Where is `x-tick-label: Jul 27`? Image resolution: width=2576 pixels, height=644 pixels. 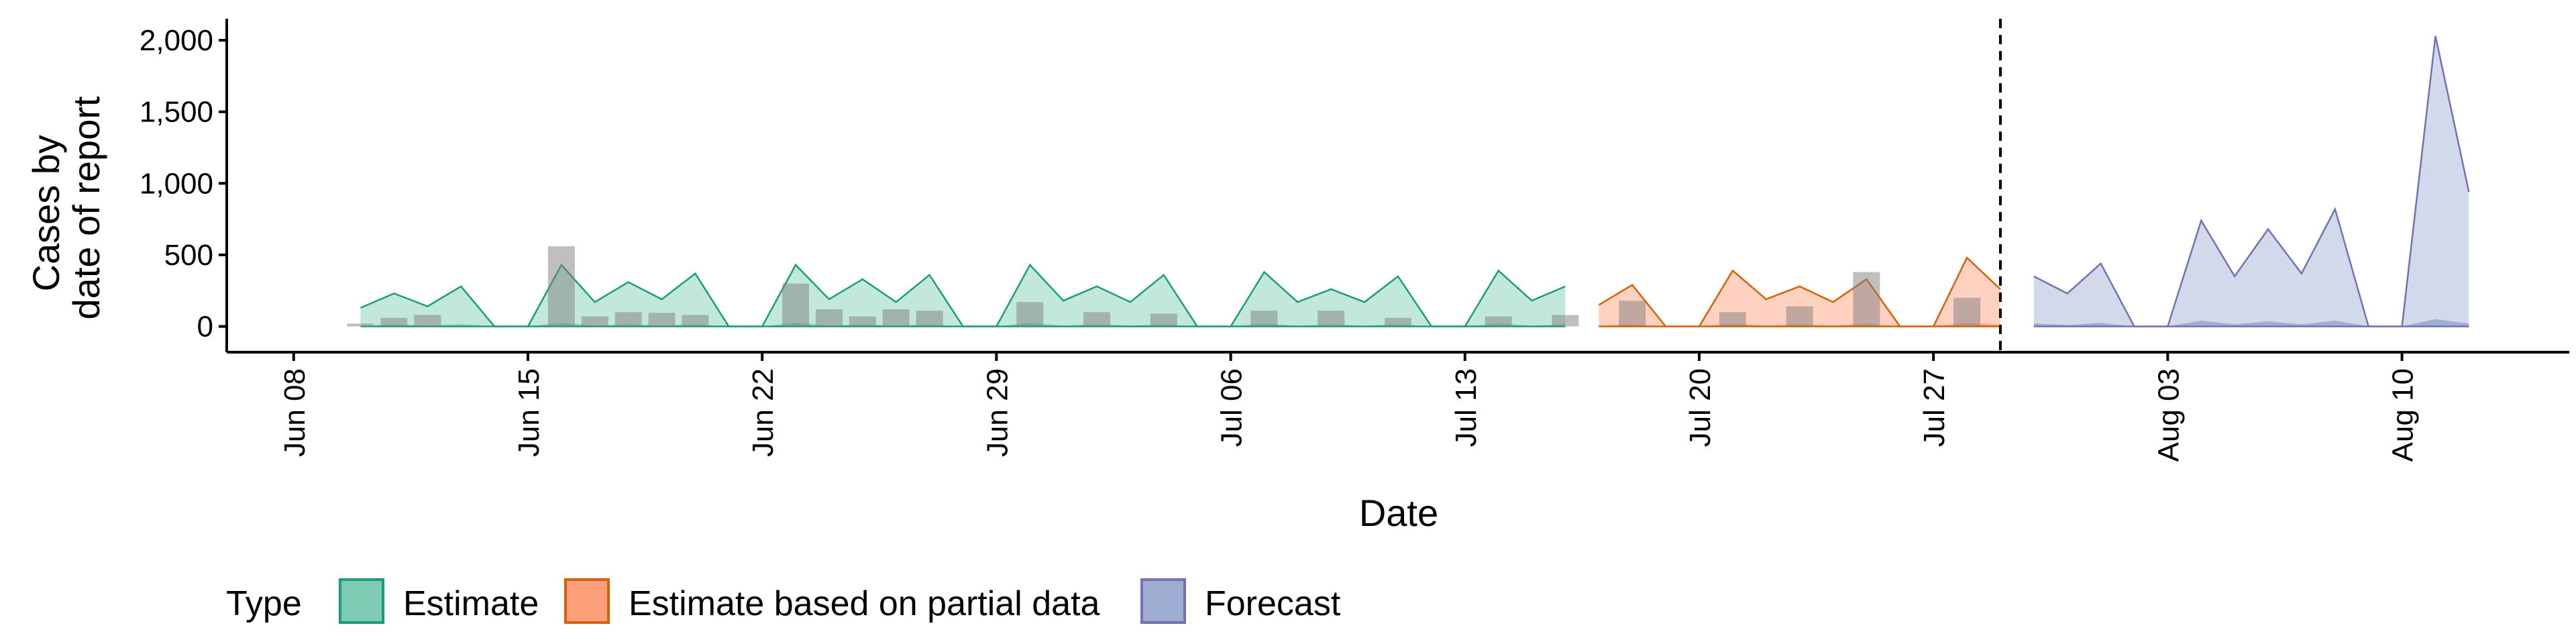 x-tick-label: Jul 27 is located at coordinates (1934, 407).